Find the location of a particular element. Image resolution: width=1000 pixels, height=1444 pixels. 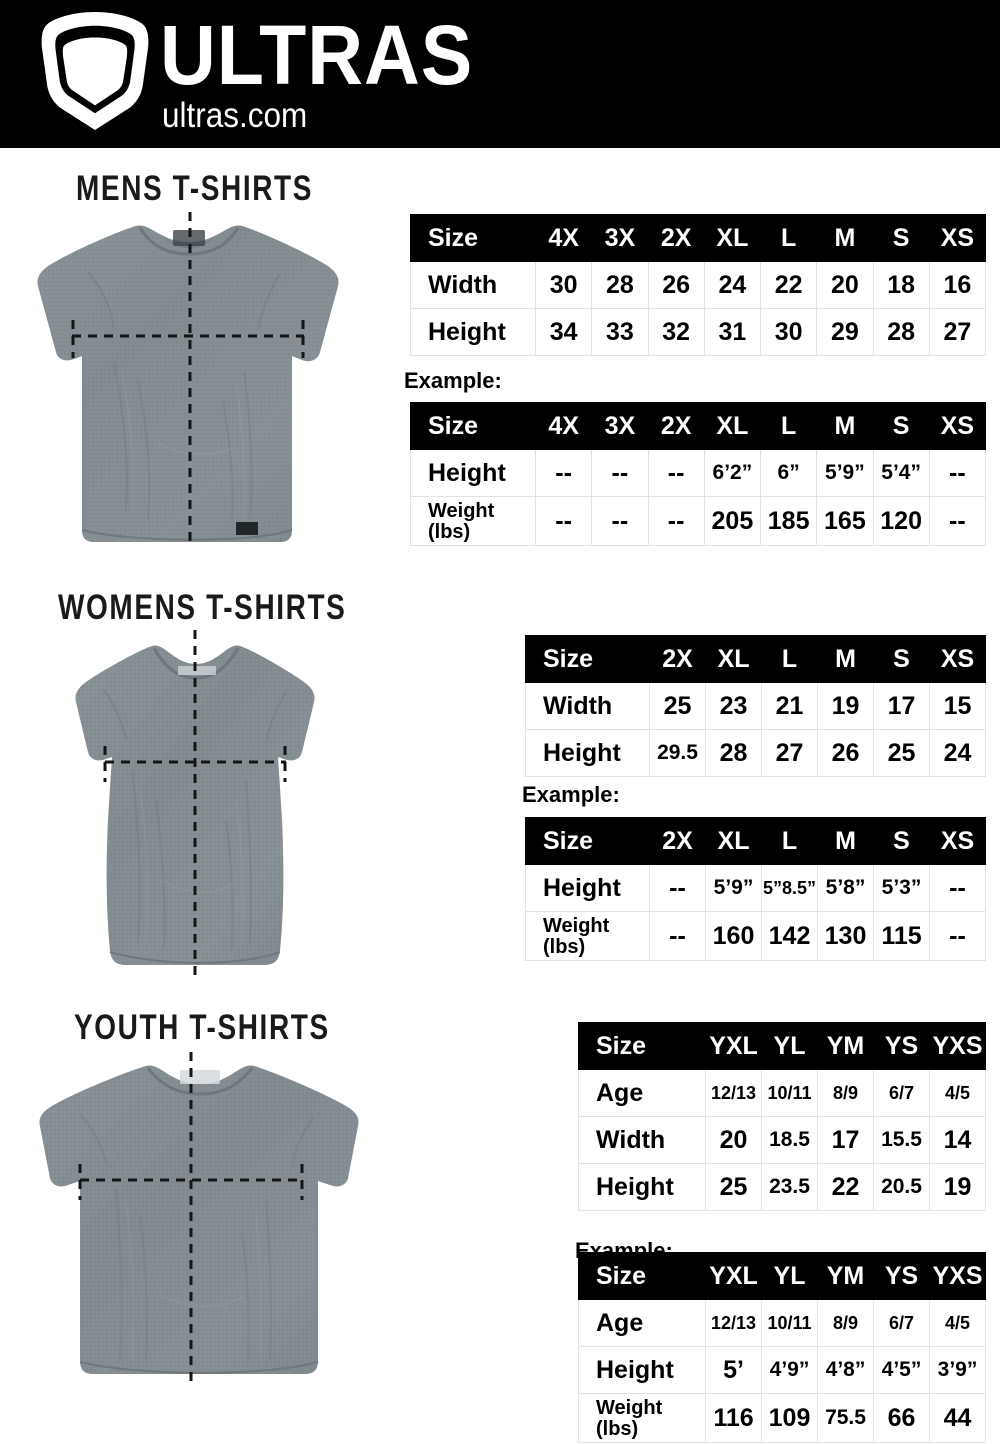

cell: 3’9” is located at coordinates (957, 1370).